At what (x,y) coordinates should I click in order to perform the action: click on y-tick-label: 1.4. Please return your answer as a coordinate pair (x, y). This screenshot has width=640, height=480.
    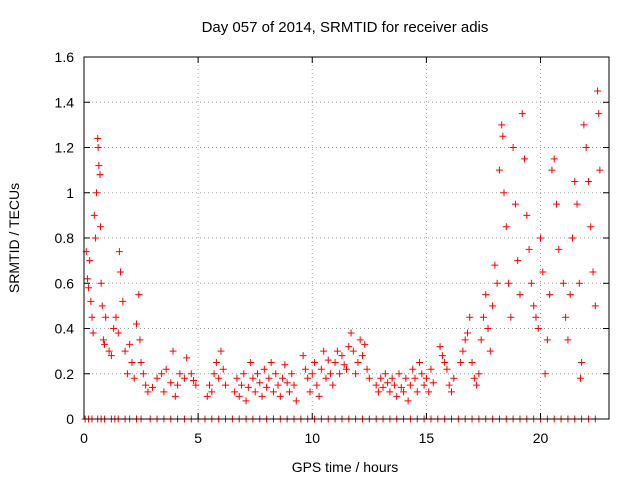
    Looking at the image, I should click on (65, 102).